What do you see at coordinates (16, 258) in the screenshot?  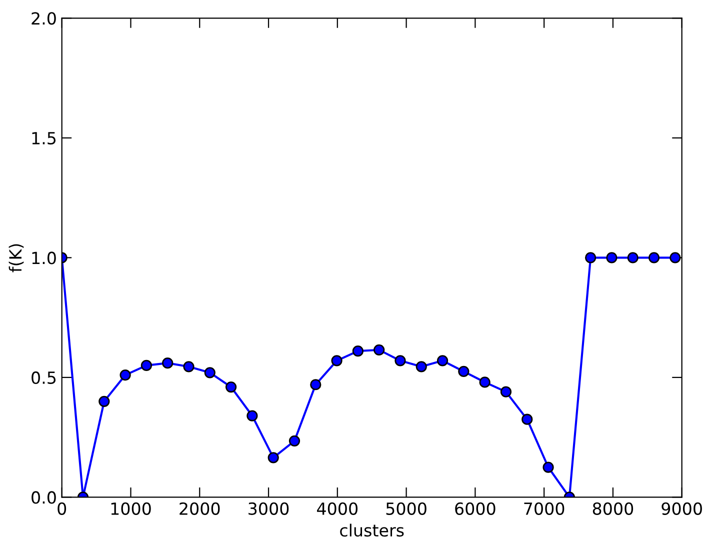 I see `y-axis-title: f(K)` at bounding box center [16, 258].